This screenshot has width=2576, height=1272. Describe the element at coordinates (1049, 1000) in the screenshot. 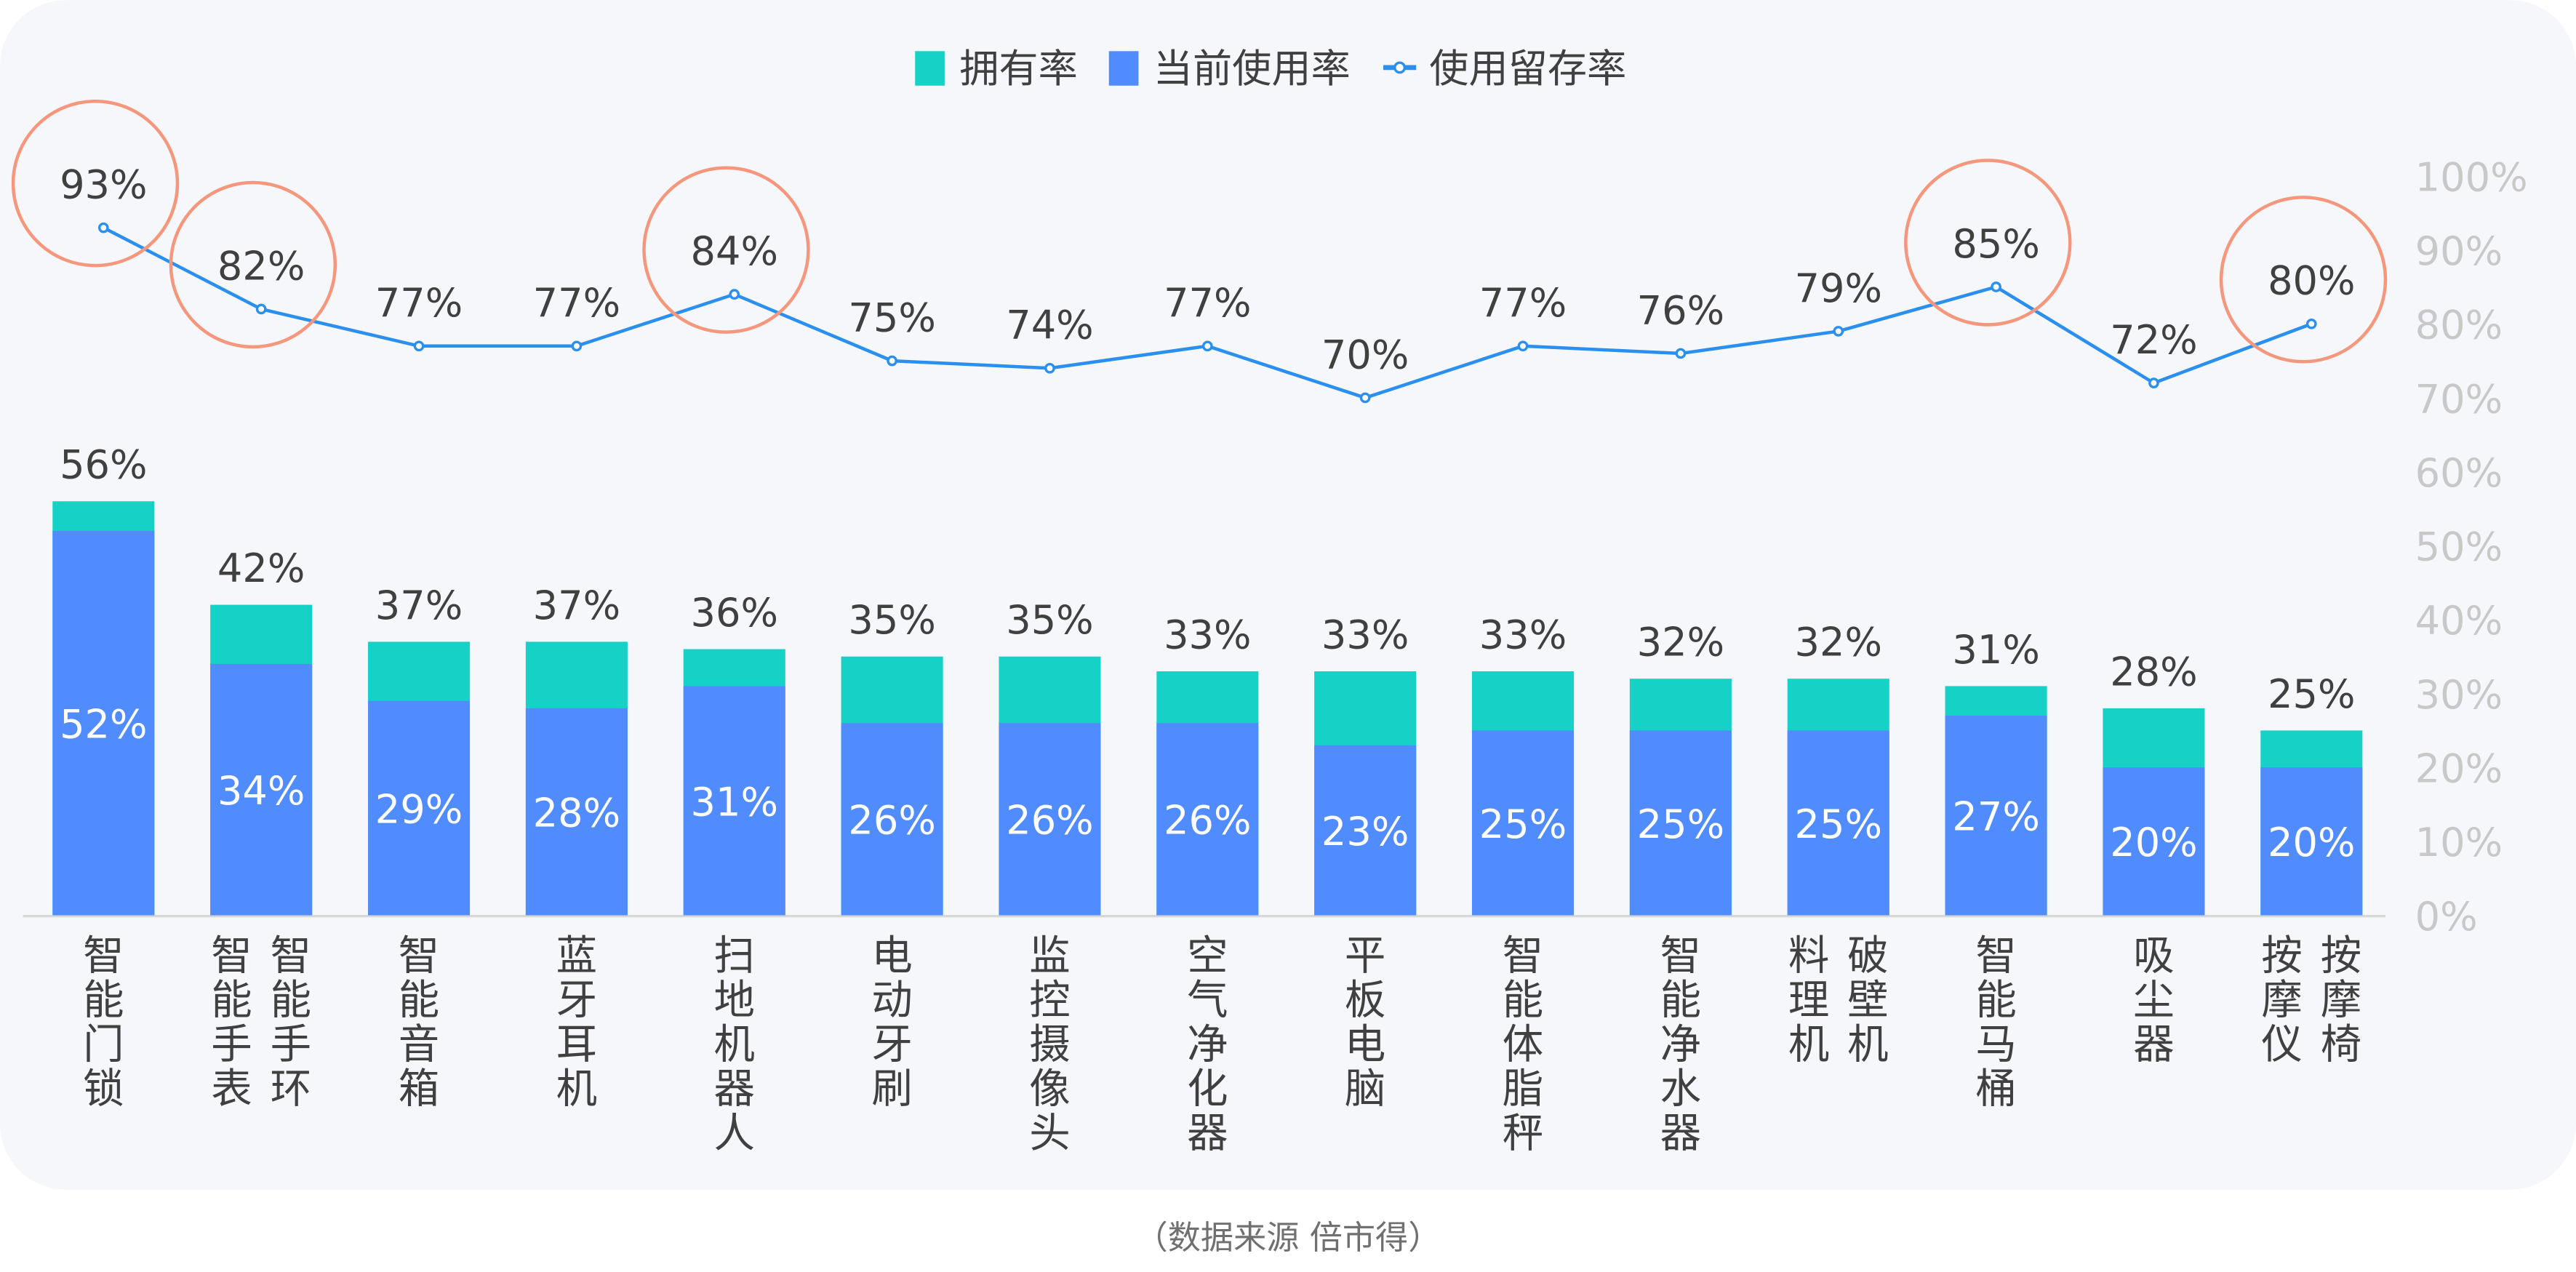

I see `x-label-char: 控` at that location.